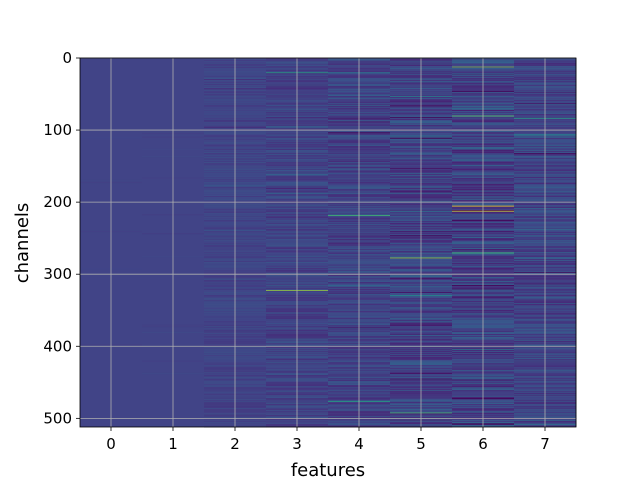  What do you see at coordinates (57, 418) in the screenshot?
I see `y-tick-label: 500` at bounding box center [57, 418].